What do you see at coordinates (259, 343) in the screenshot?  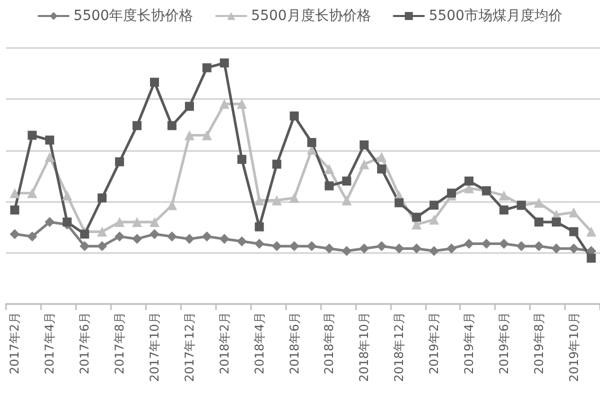 I see `x-tick-label: 2018年4月` at bounding box center [259, 343].